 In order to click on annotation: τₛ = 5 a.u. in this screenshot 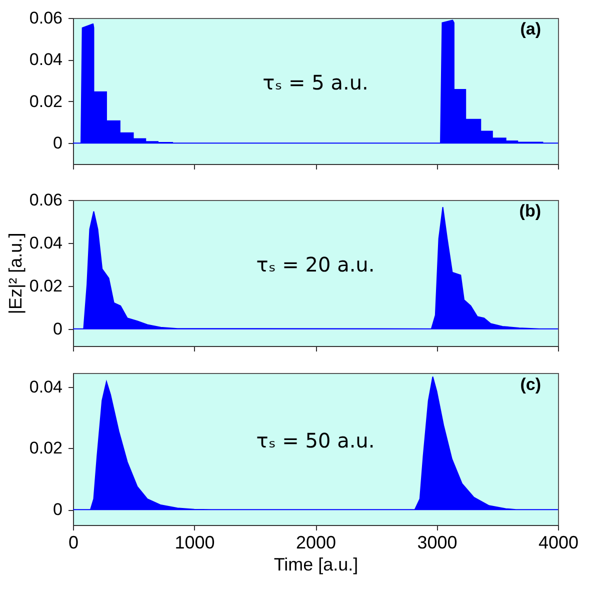, I will do `click(315, 82)`.